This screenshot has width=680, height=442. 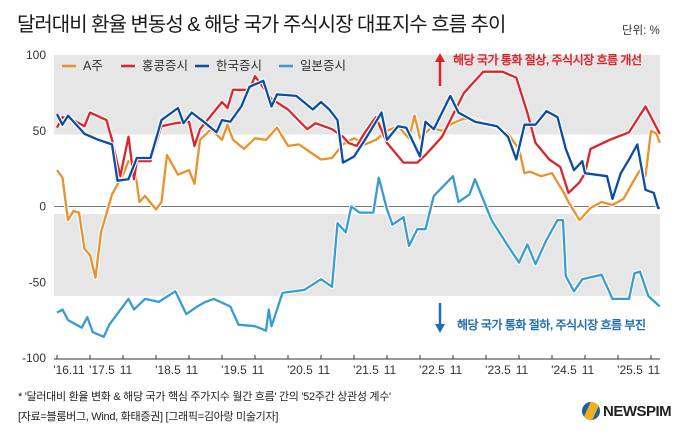 What do you see at coordinates (261, 25) in the screenshot?
I see `chart-title: 달러대비 환율 변동성 & 해당 국가 주식시장 대표지수 흐름 추이` at bounding box center [261, 25].